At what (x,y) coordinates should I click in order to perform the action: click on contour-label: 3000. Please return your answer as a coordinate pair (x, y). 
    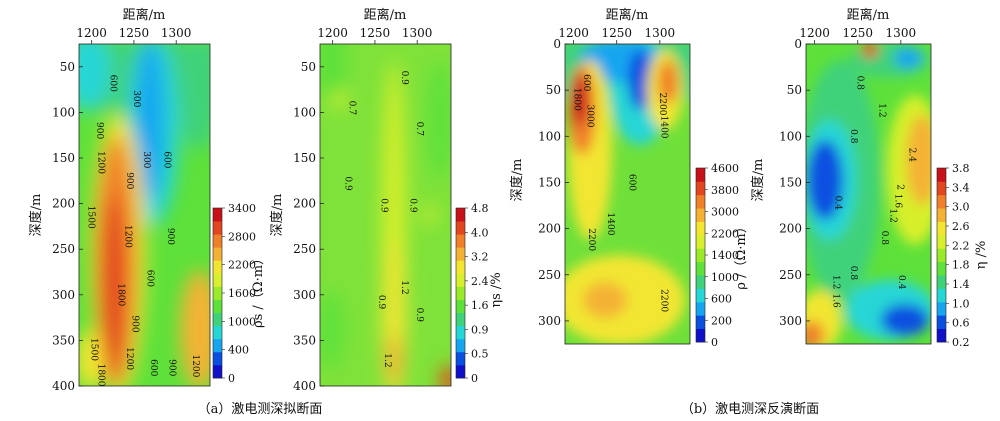
    Looking at the image, I should click on (589, 116).